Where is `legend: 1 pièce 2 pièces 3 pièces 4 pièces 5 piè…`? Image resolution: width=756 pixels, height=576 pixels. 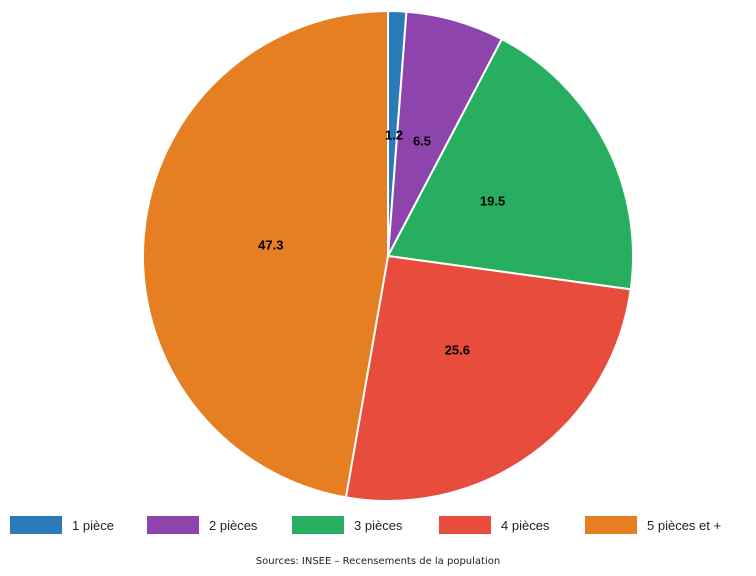 legend: 1 pièce 2 pièces 3 pièces 4 pièces 5 piè… is located at coordinates (378, 525).